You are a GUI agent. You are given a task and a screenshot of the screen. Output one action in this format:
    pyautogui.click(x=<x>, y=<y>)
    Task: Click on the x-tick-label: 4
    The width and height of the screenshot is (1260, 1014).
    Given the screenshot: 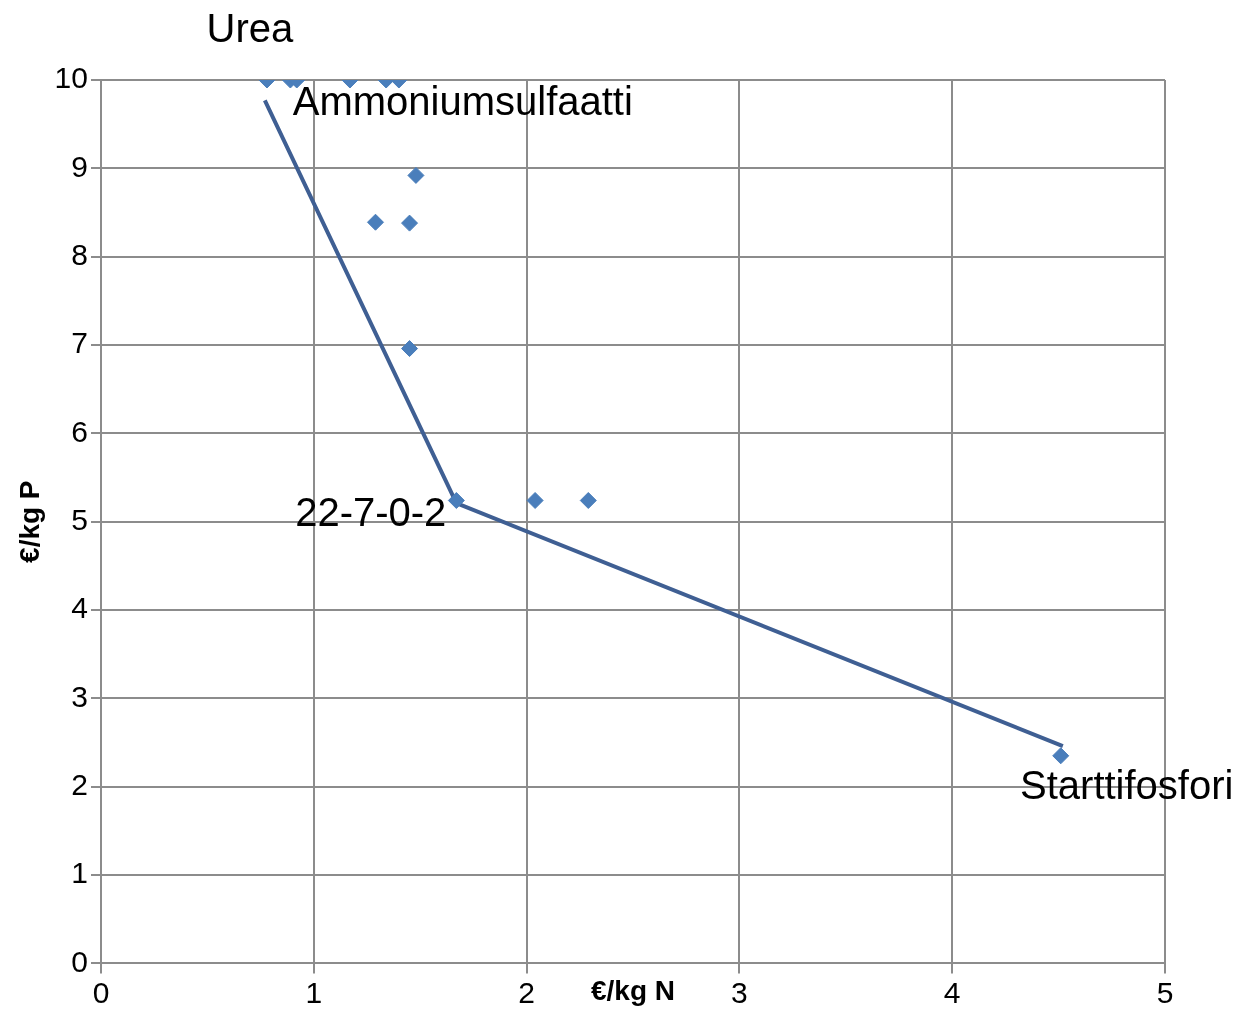 What is the action you would take?
    pyautogui.click(x=952, y=992)
    